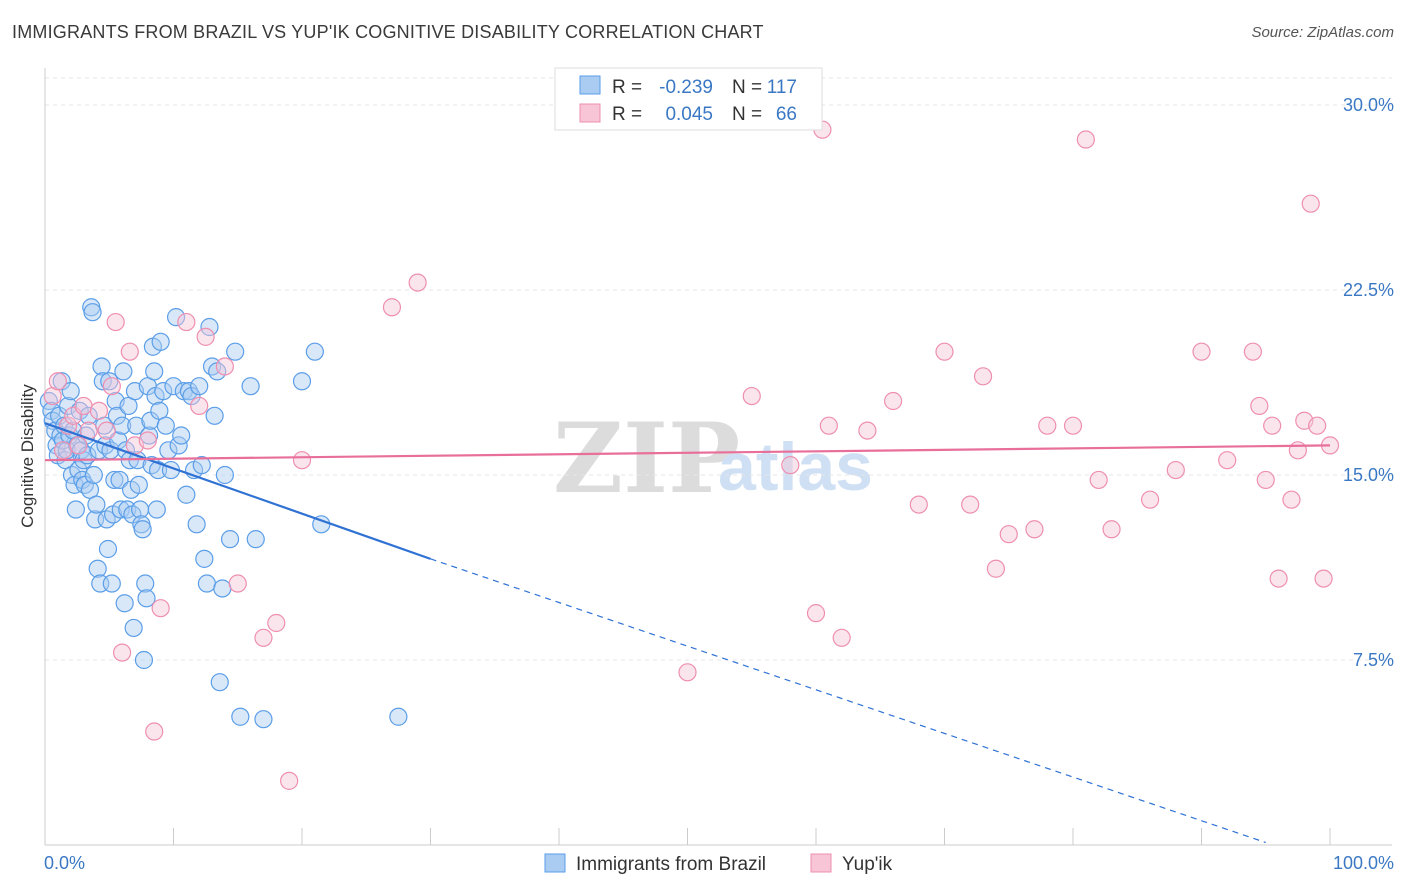 The width and height of the screenshot is (1406, 892). I want to click on watermark-atlas: atlas, so click(795, 467).